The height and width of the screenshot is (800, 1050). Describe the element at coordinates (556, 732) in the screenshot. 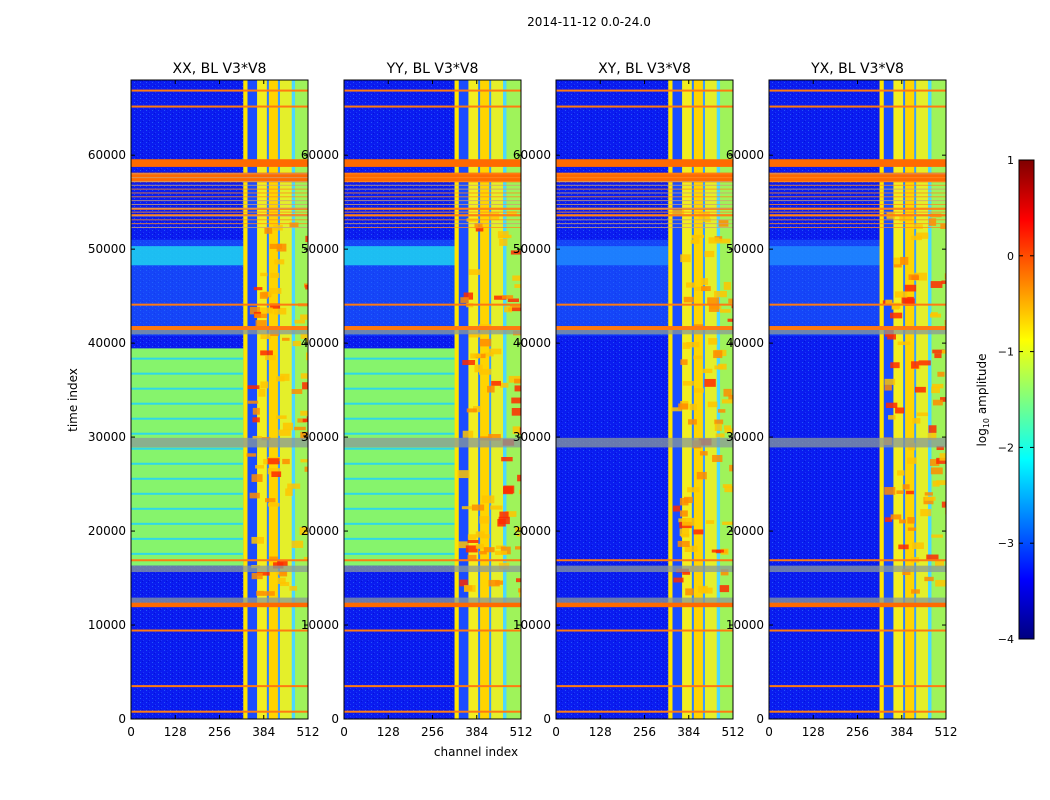

I see `x-tick-label: 0` at that location.